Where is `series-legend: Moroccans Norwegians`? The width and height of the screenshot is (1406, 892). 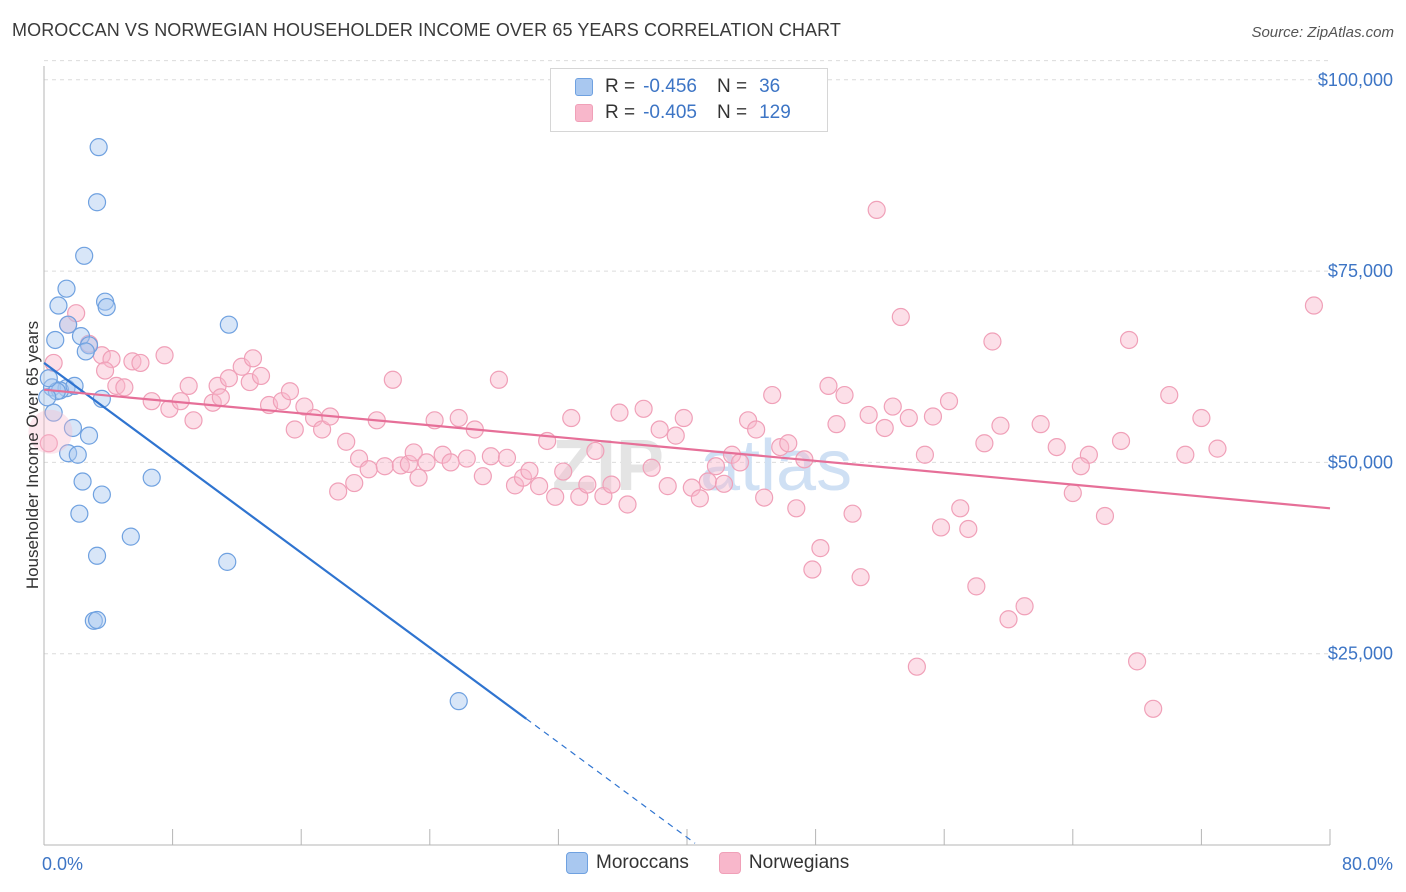
series-legend: Moroccans Norwegians is located at coordinates (722, 863).